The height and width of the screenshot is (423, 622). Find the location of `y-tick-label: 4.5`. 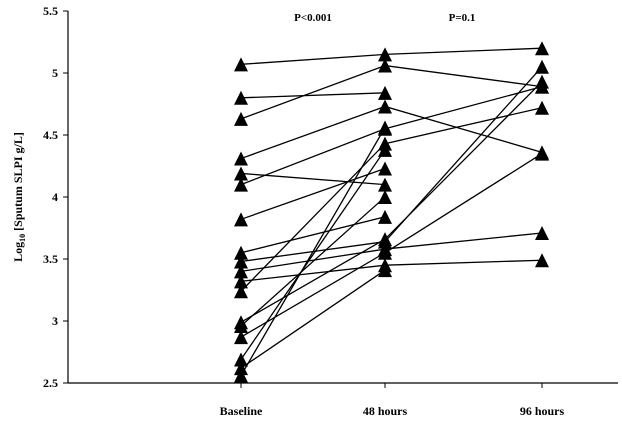

y-tick-label: 4.5 is located at coordinates (50, 135).